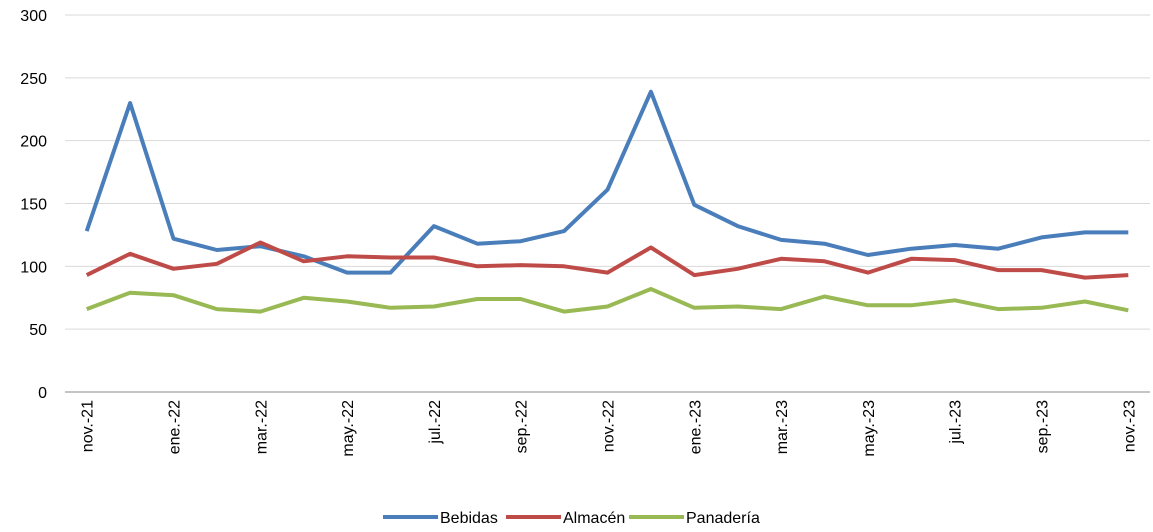 The height and width of the screenshot is (532, 1153). What do you see at coordinates (435, 422) in the screenshot?
I see `x-tick-label: jul.-22` at bounding box center [435, 422].